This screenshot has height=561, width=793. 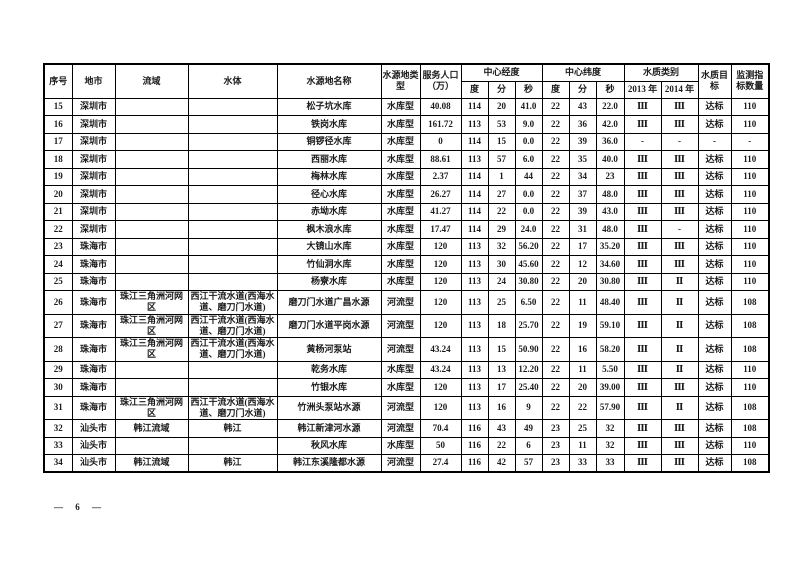 I want to click on cell-lon-m: 20, so click(x=501, y=106).